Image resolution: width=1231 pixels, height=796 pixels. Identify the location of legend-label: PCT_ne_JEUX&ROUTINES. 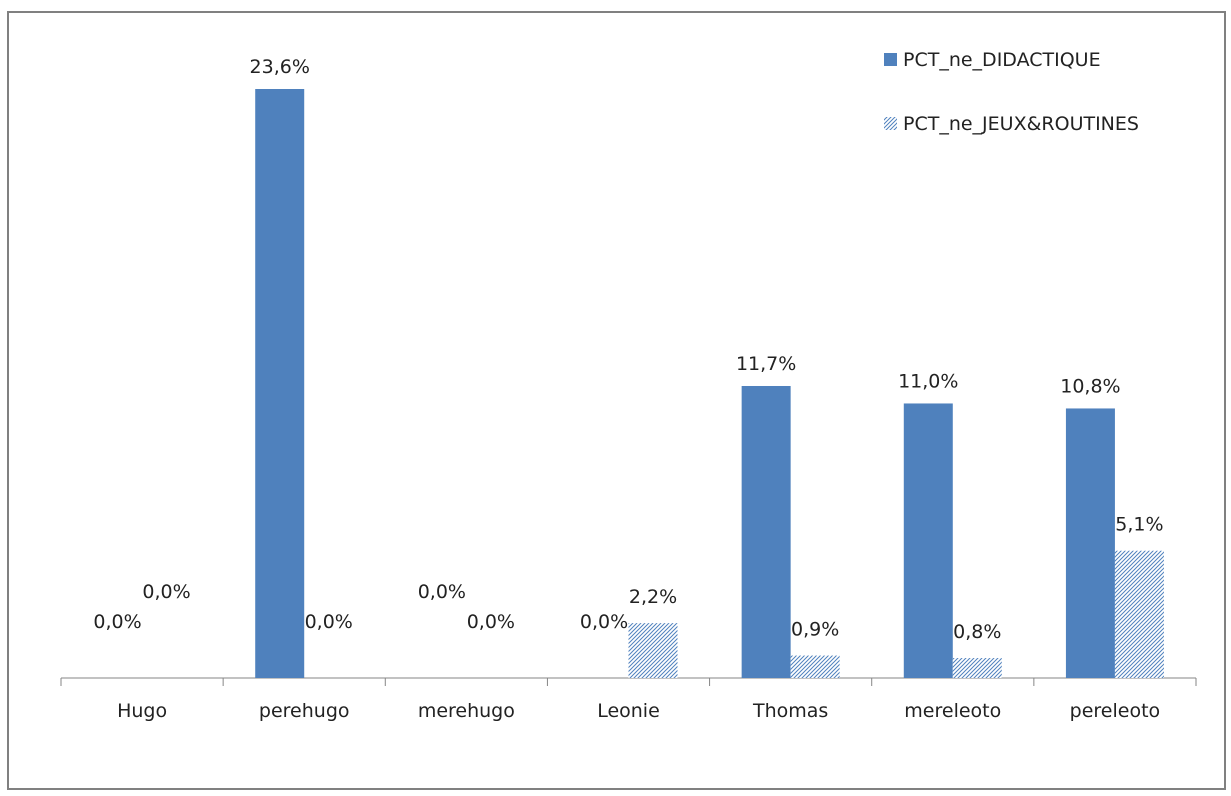
(1021, 124).